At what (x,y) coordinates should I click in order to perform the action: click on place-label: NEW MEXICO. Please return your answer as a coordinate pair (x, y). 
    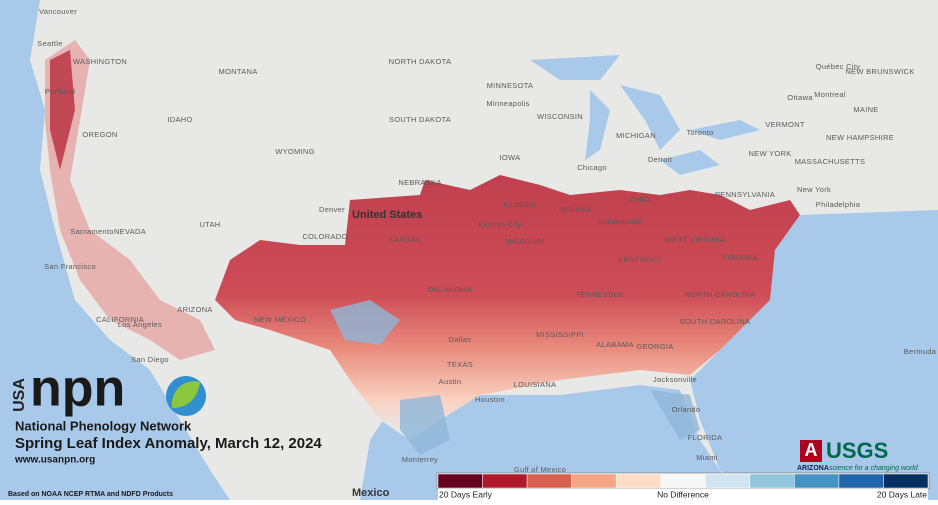
    Looking at the image, I should click on (280, 319).